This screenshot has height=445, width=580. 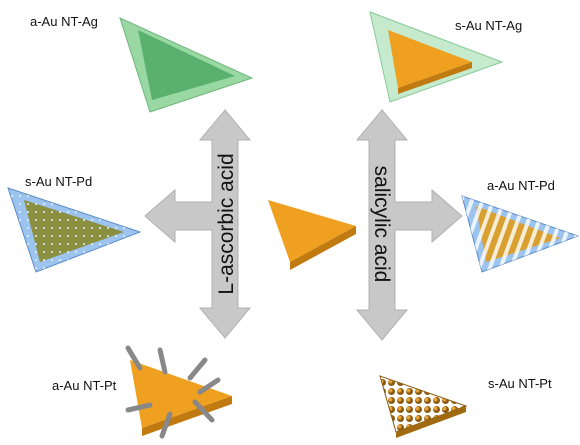 What do you see at coordinates (84, 385) in the screenshot?
I see `label-bottom-left: a-Au NT-Pt` at bounding box center [84, 385].